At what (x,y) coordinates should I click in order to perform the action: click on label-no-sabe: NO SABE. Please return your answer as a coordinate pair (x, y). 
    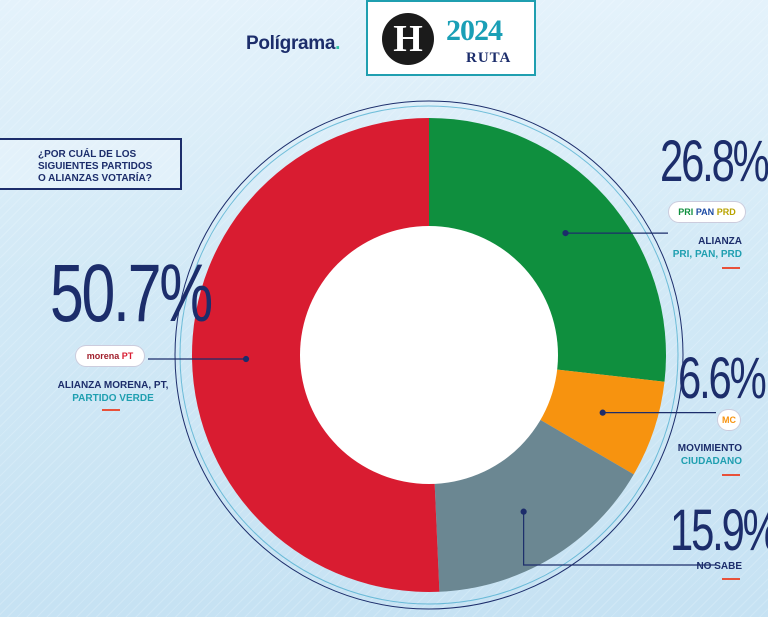
    Looking at the image, I should click on (719, 566).